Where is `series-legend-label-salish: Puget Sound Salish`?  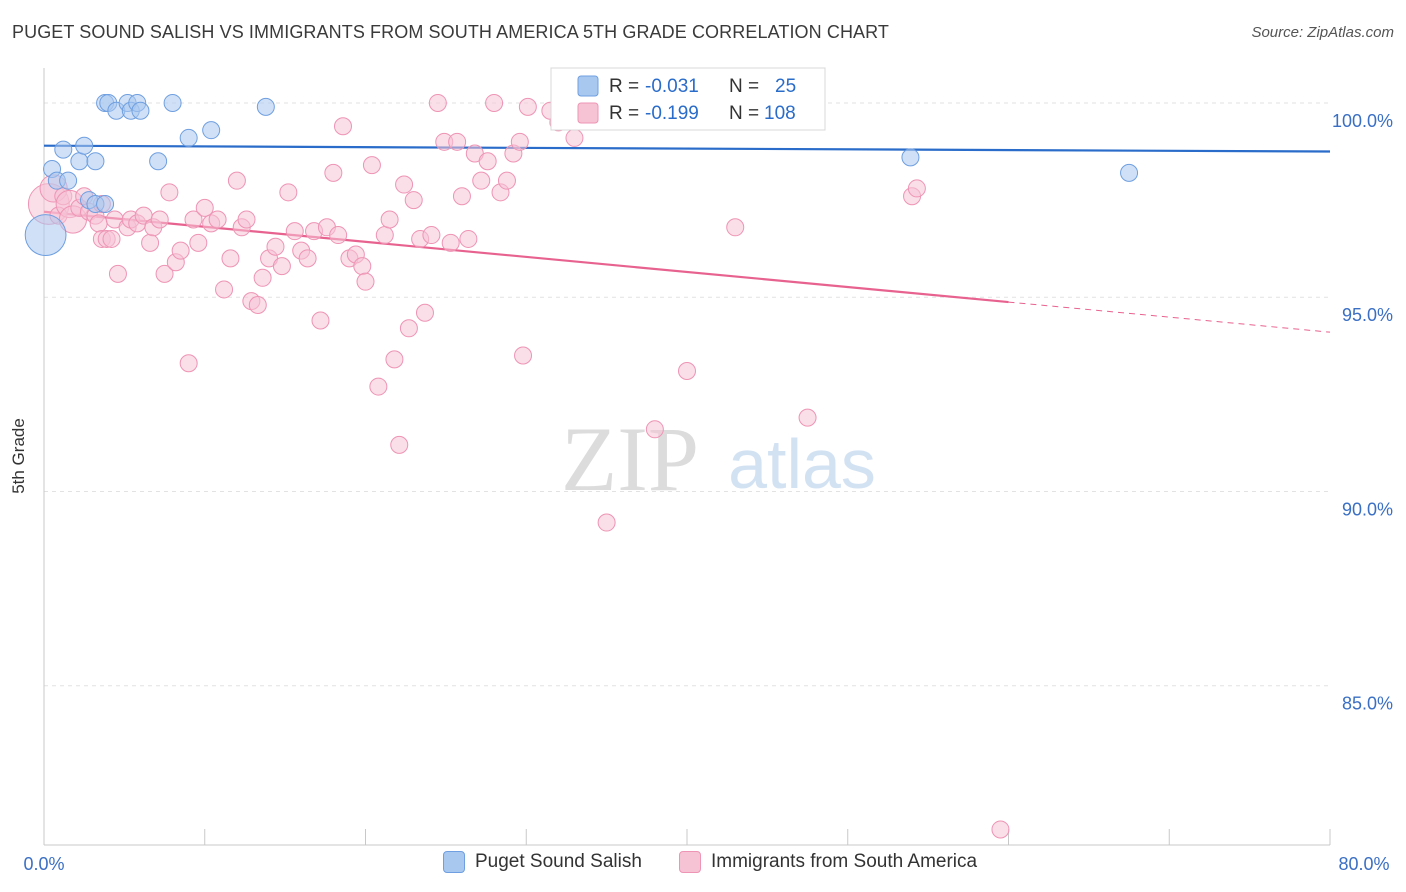 series-legend-label-salish: Puget Sound Salish is located at coordinates (558, 861).